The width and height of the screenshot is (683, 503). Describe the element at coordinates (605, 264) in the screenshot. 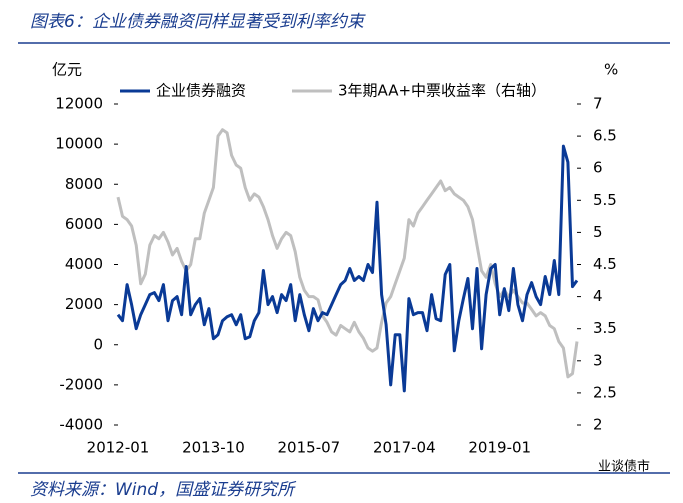

I see `y2-tick-label: 4.5` at that location.